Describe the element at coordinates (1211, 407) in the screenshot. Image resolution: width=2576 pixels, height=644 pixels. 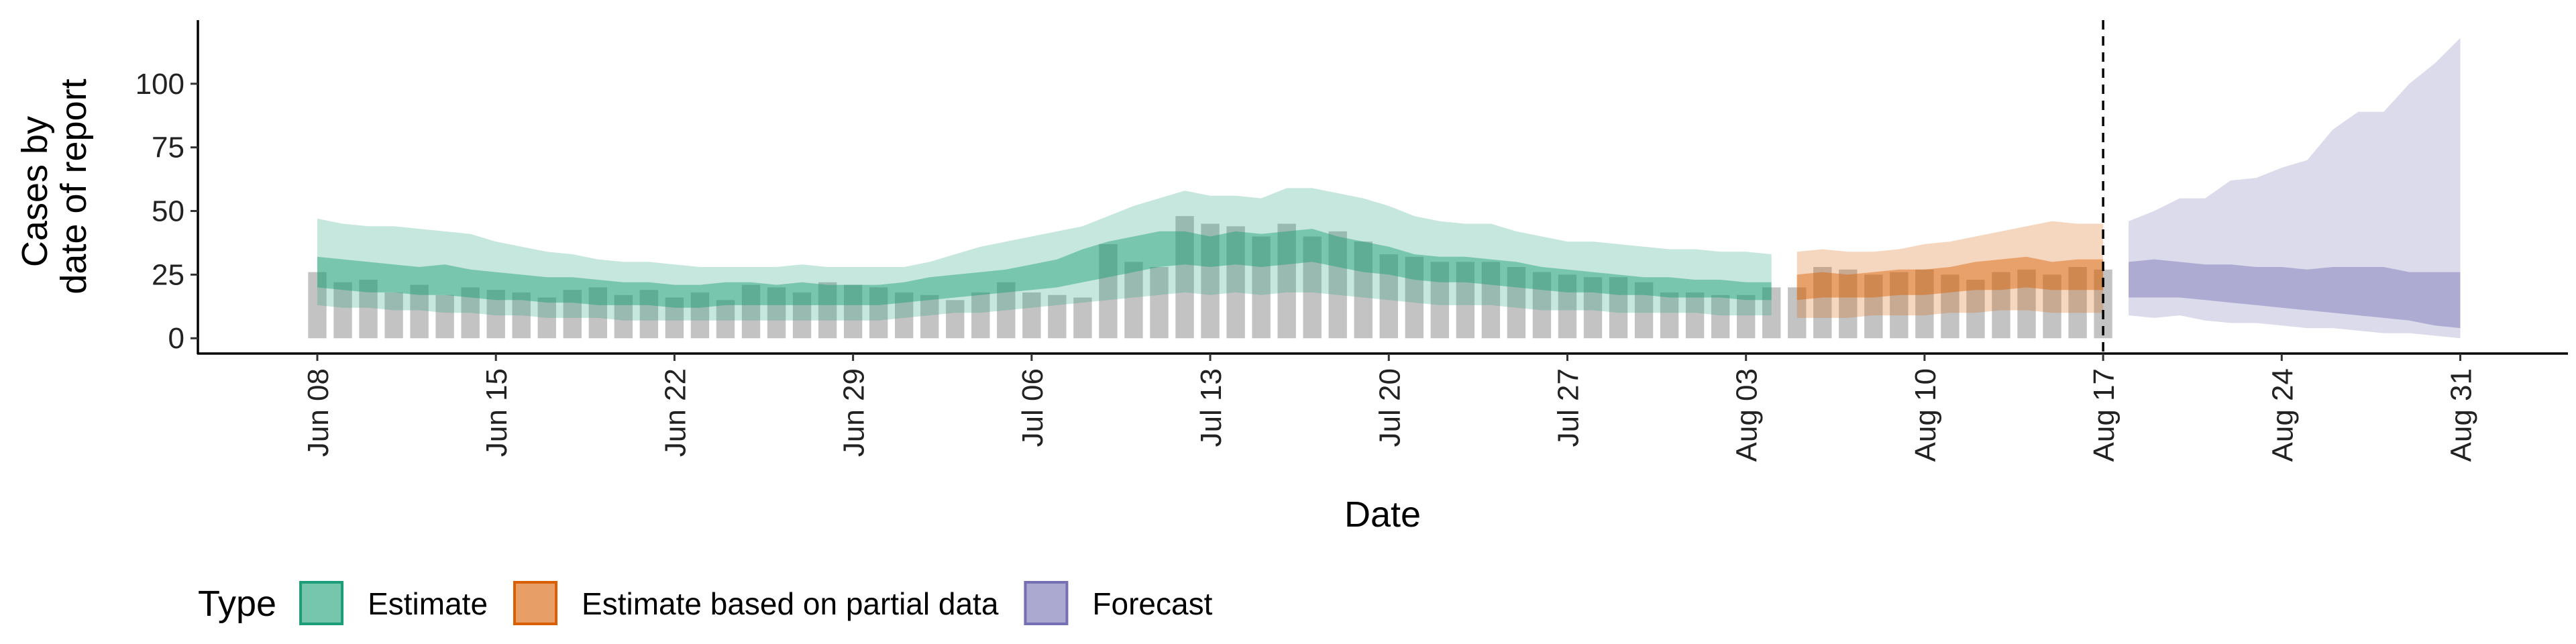
I see `x-tick-label: Jul 13` at that location.